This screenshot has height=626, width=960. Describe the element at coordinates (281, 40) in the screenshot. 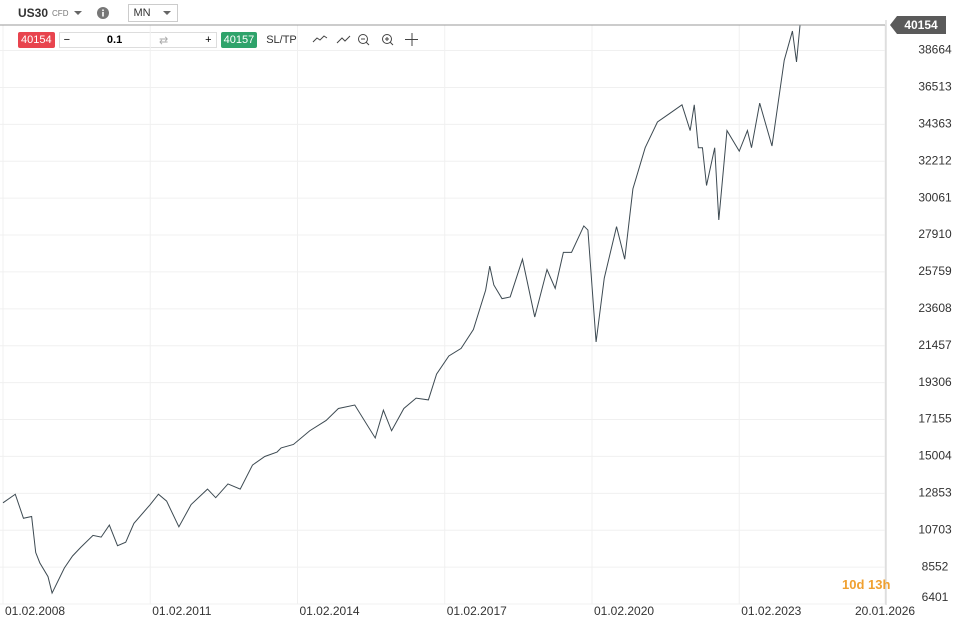

I see `sl-tp-button: SL/TP` at that location.